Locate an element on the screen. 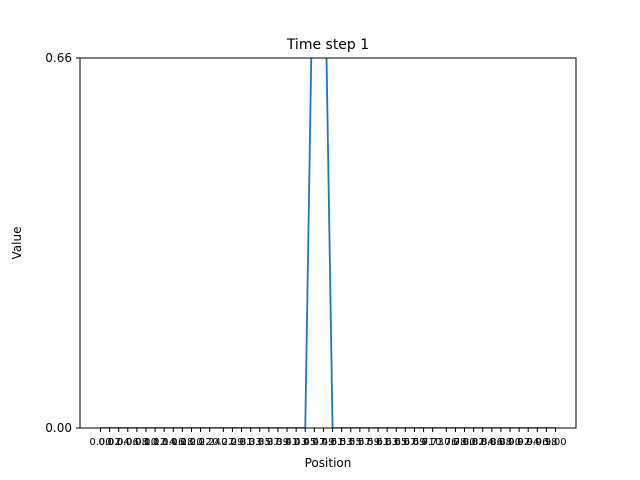 Image resolution: width=640 pixels, height=480 pixels. x-tick-label: 0.73 is located at coordinates (433, 442).